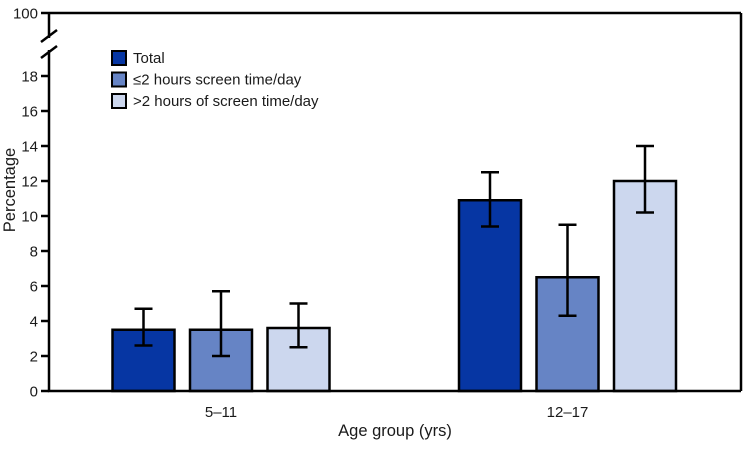  What do you see at coordinates (119, 101) in the screenshot?
I see `legend-swatch-2-hours-of-screen-time-day` at bounding box center [119, 101].